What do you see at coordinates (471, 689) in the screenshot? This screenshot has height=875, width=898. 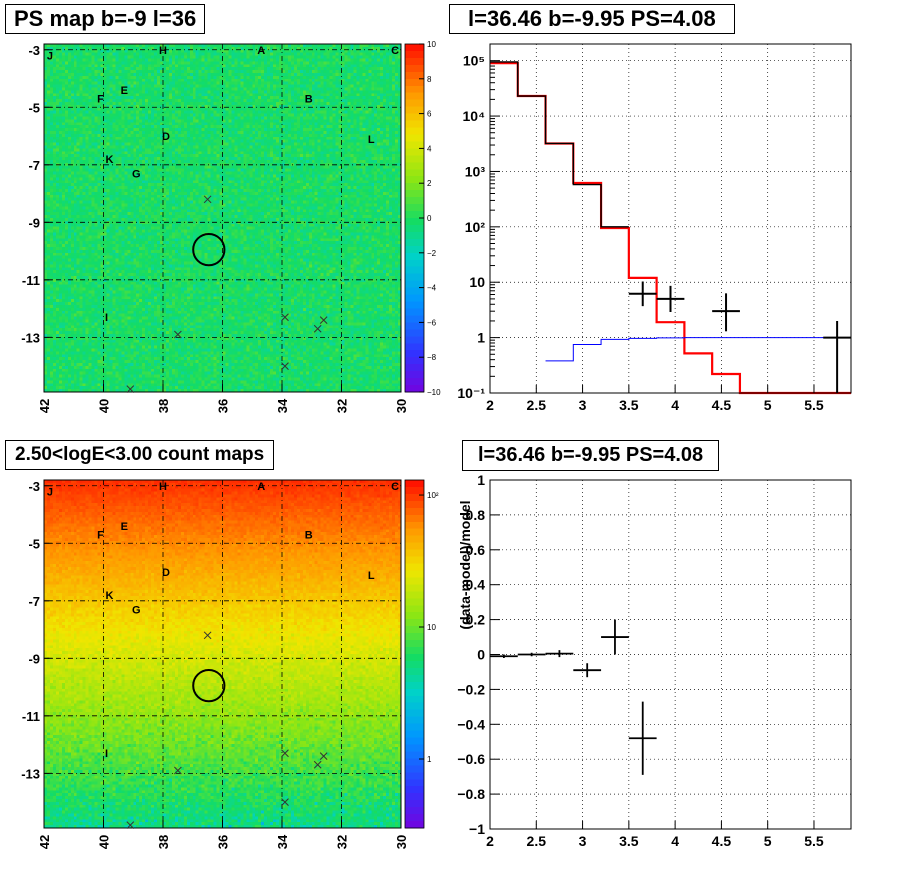 I see `y-tick-label: −0.2` at bounding box center [471, 689].